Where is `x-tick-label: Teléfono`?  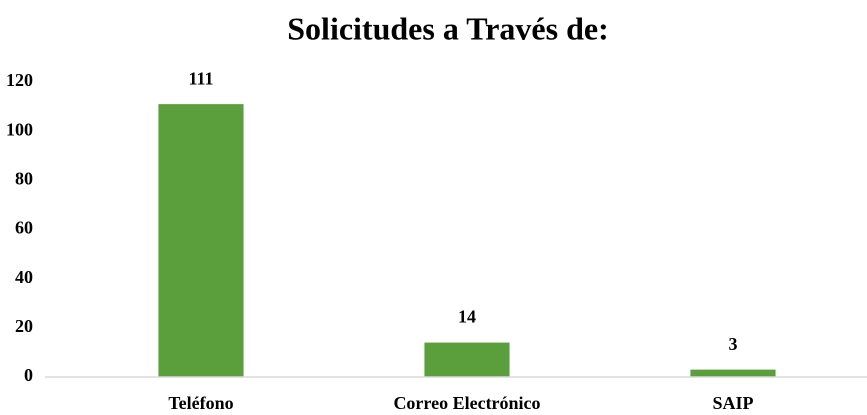 x-tick-label: Teléfono is located at coordinates (200, 403).